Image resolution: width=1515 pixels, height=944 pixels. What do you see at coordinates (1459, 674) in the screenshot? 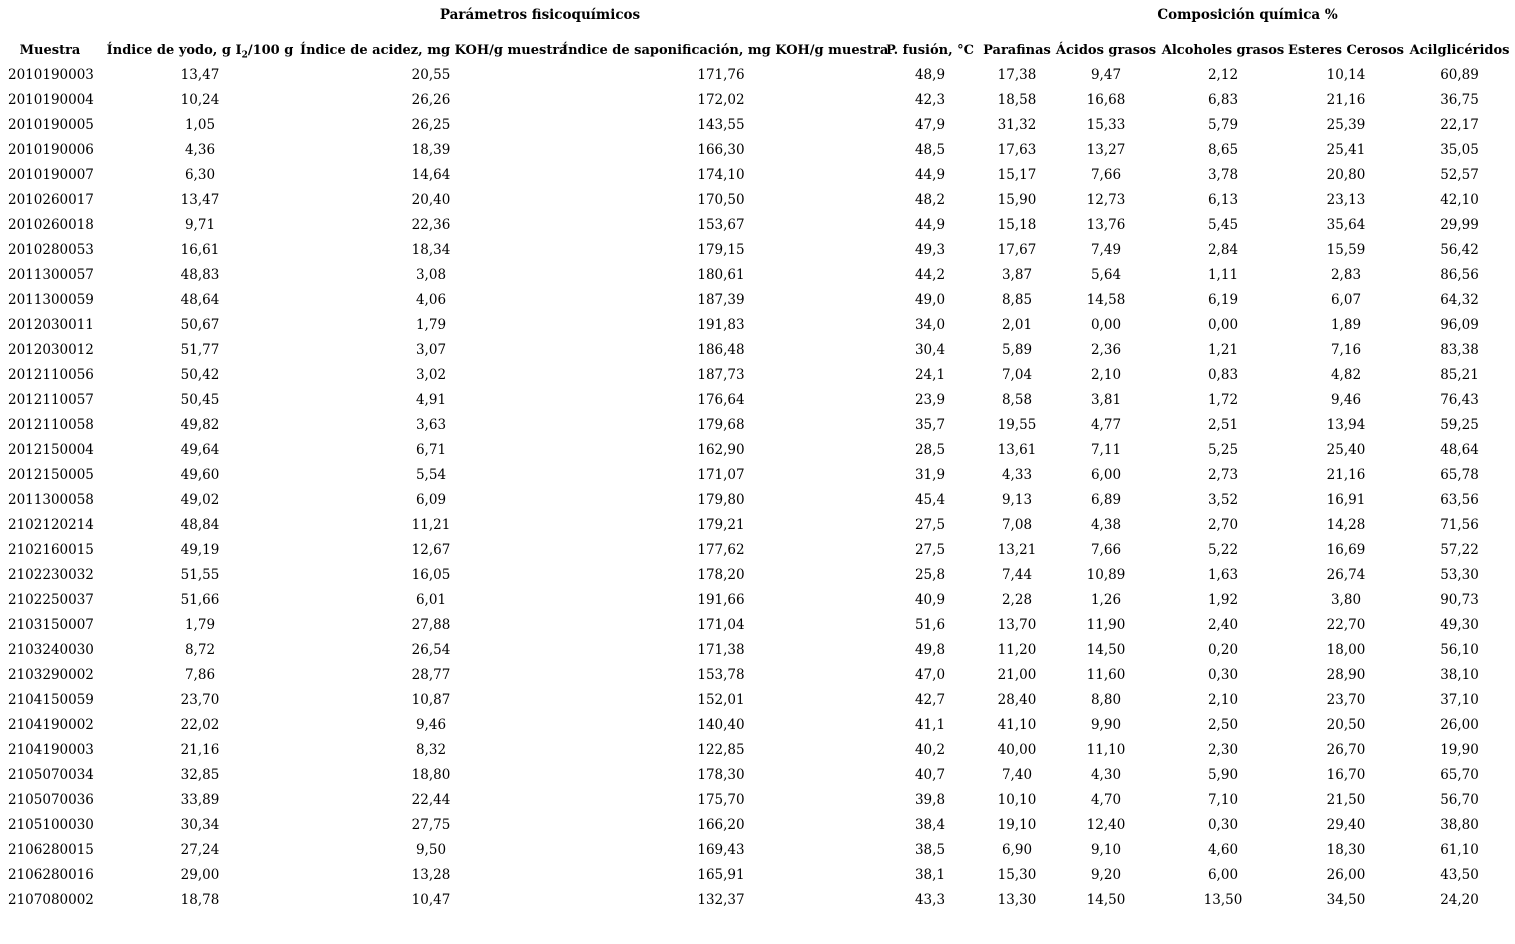
I see `value-cell: 38,10` at bounding box center [1459, 674].